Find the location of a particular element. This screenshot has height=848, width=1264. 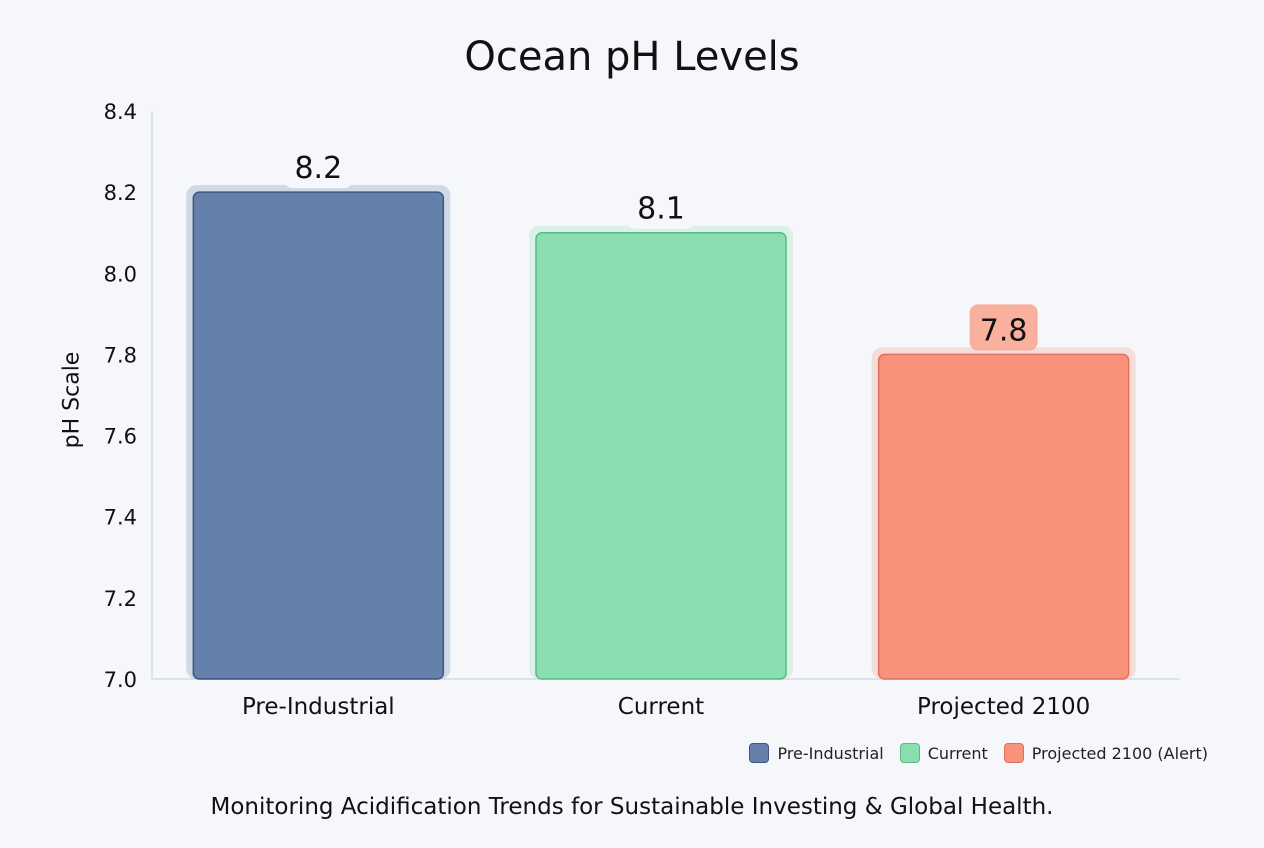

y-tick-label: 7.8 is located at coordinates (120, 355).